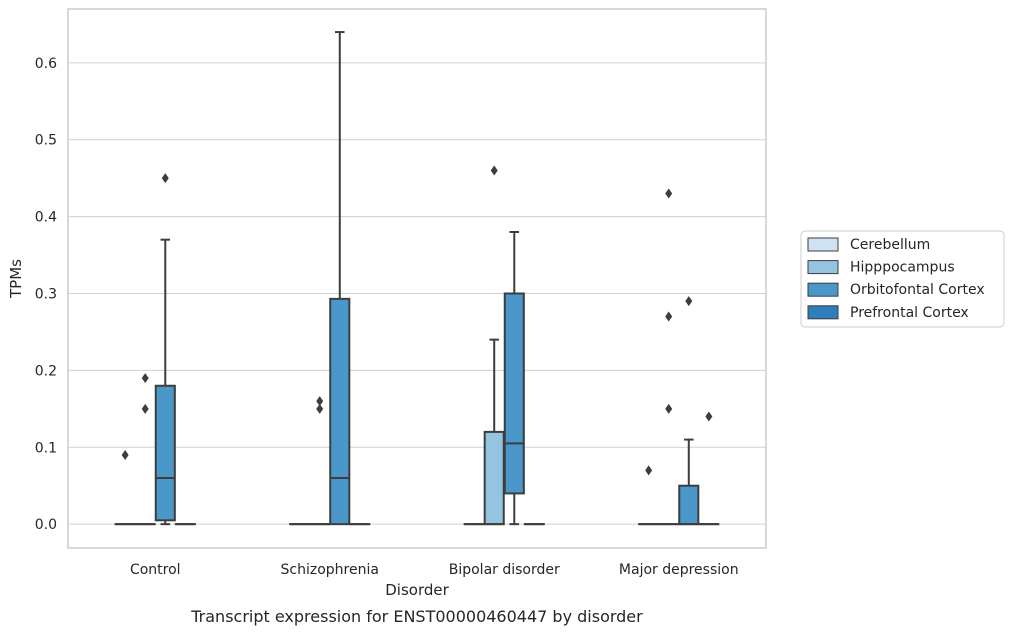 This screenshot has height=634, width=1014. Describe the element at coordinates (46, 448) in the screenshot. I see `y-tick-label: 0.1` at that location.